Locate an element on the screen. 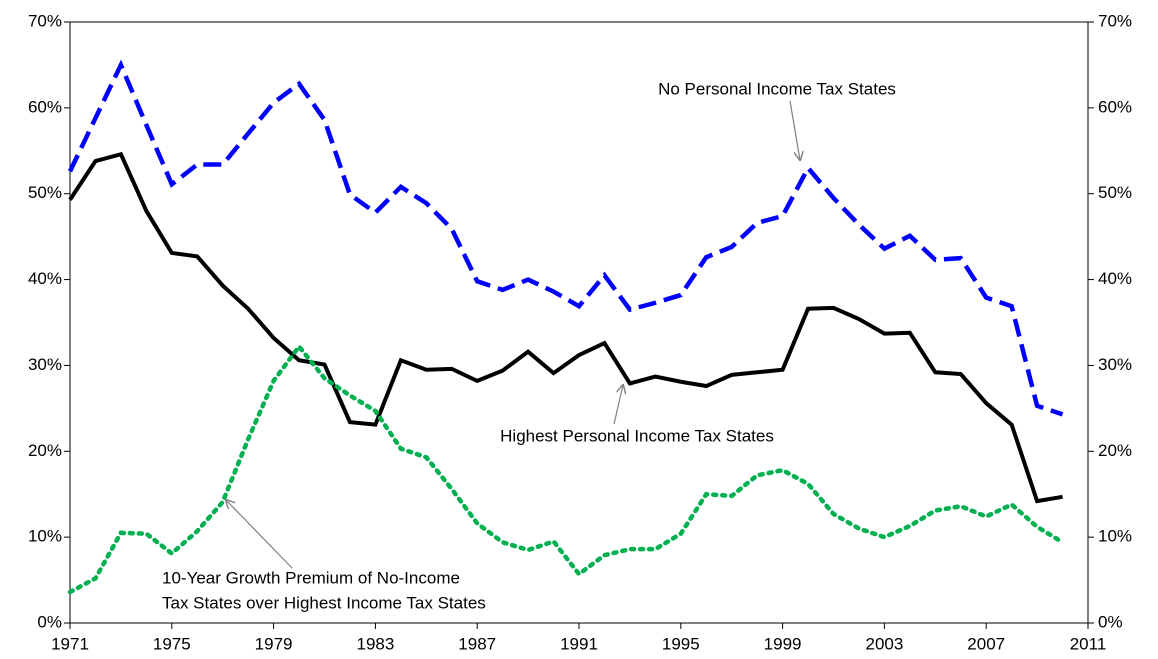 Image resolution: width=1158 pixels, height=659 pixels. annotation: Highest Personal Income Tax States is located at coordinates (637, 435).